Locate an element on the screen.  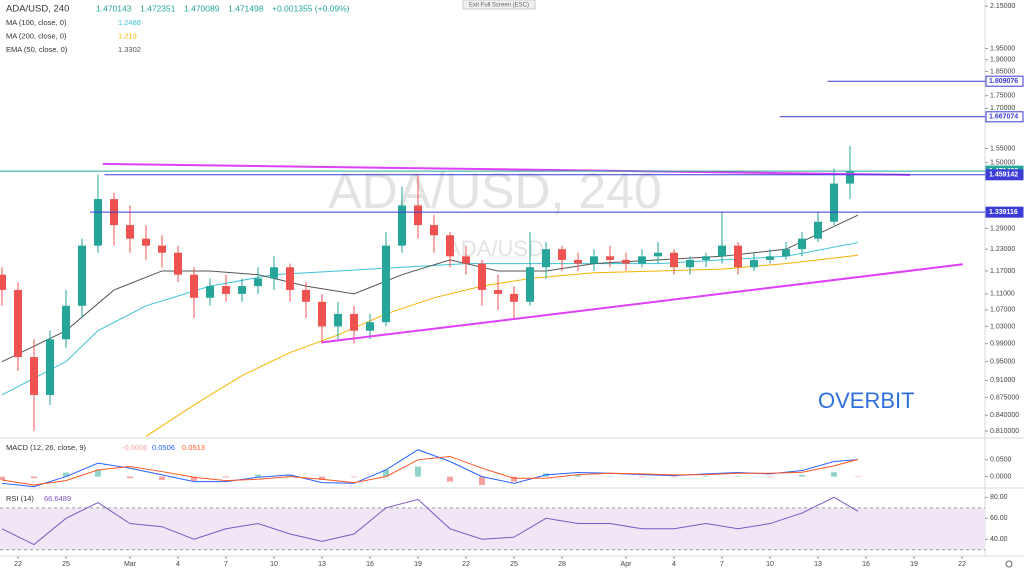
indicator-value: 0.0513 is located at coordinates (193, 447).